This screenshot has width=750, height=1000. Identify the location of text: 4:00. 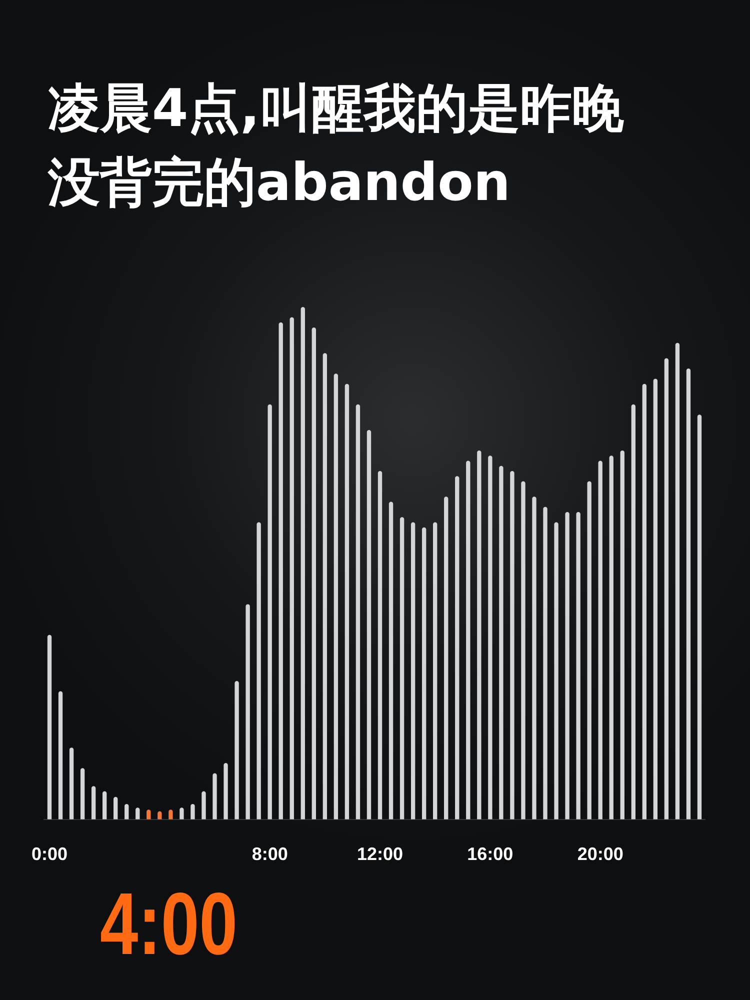
(169, 923).